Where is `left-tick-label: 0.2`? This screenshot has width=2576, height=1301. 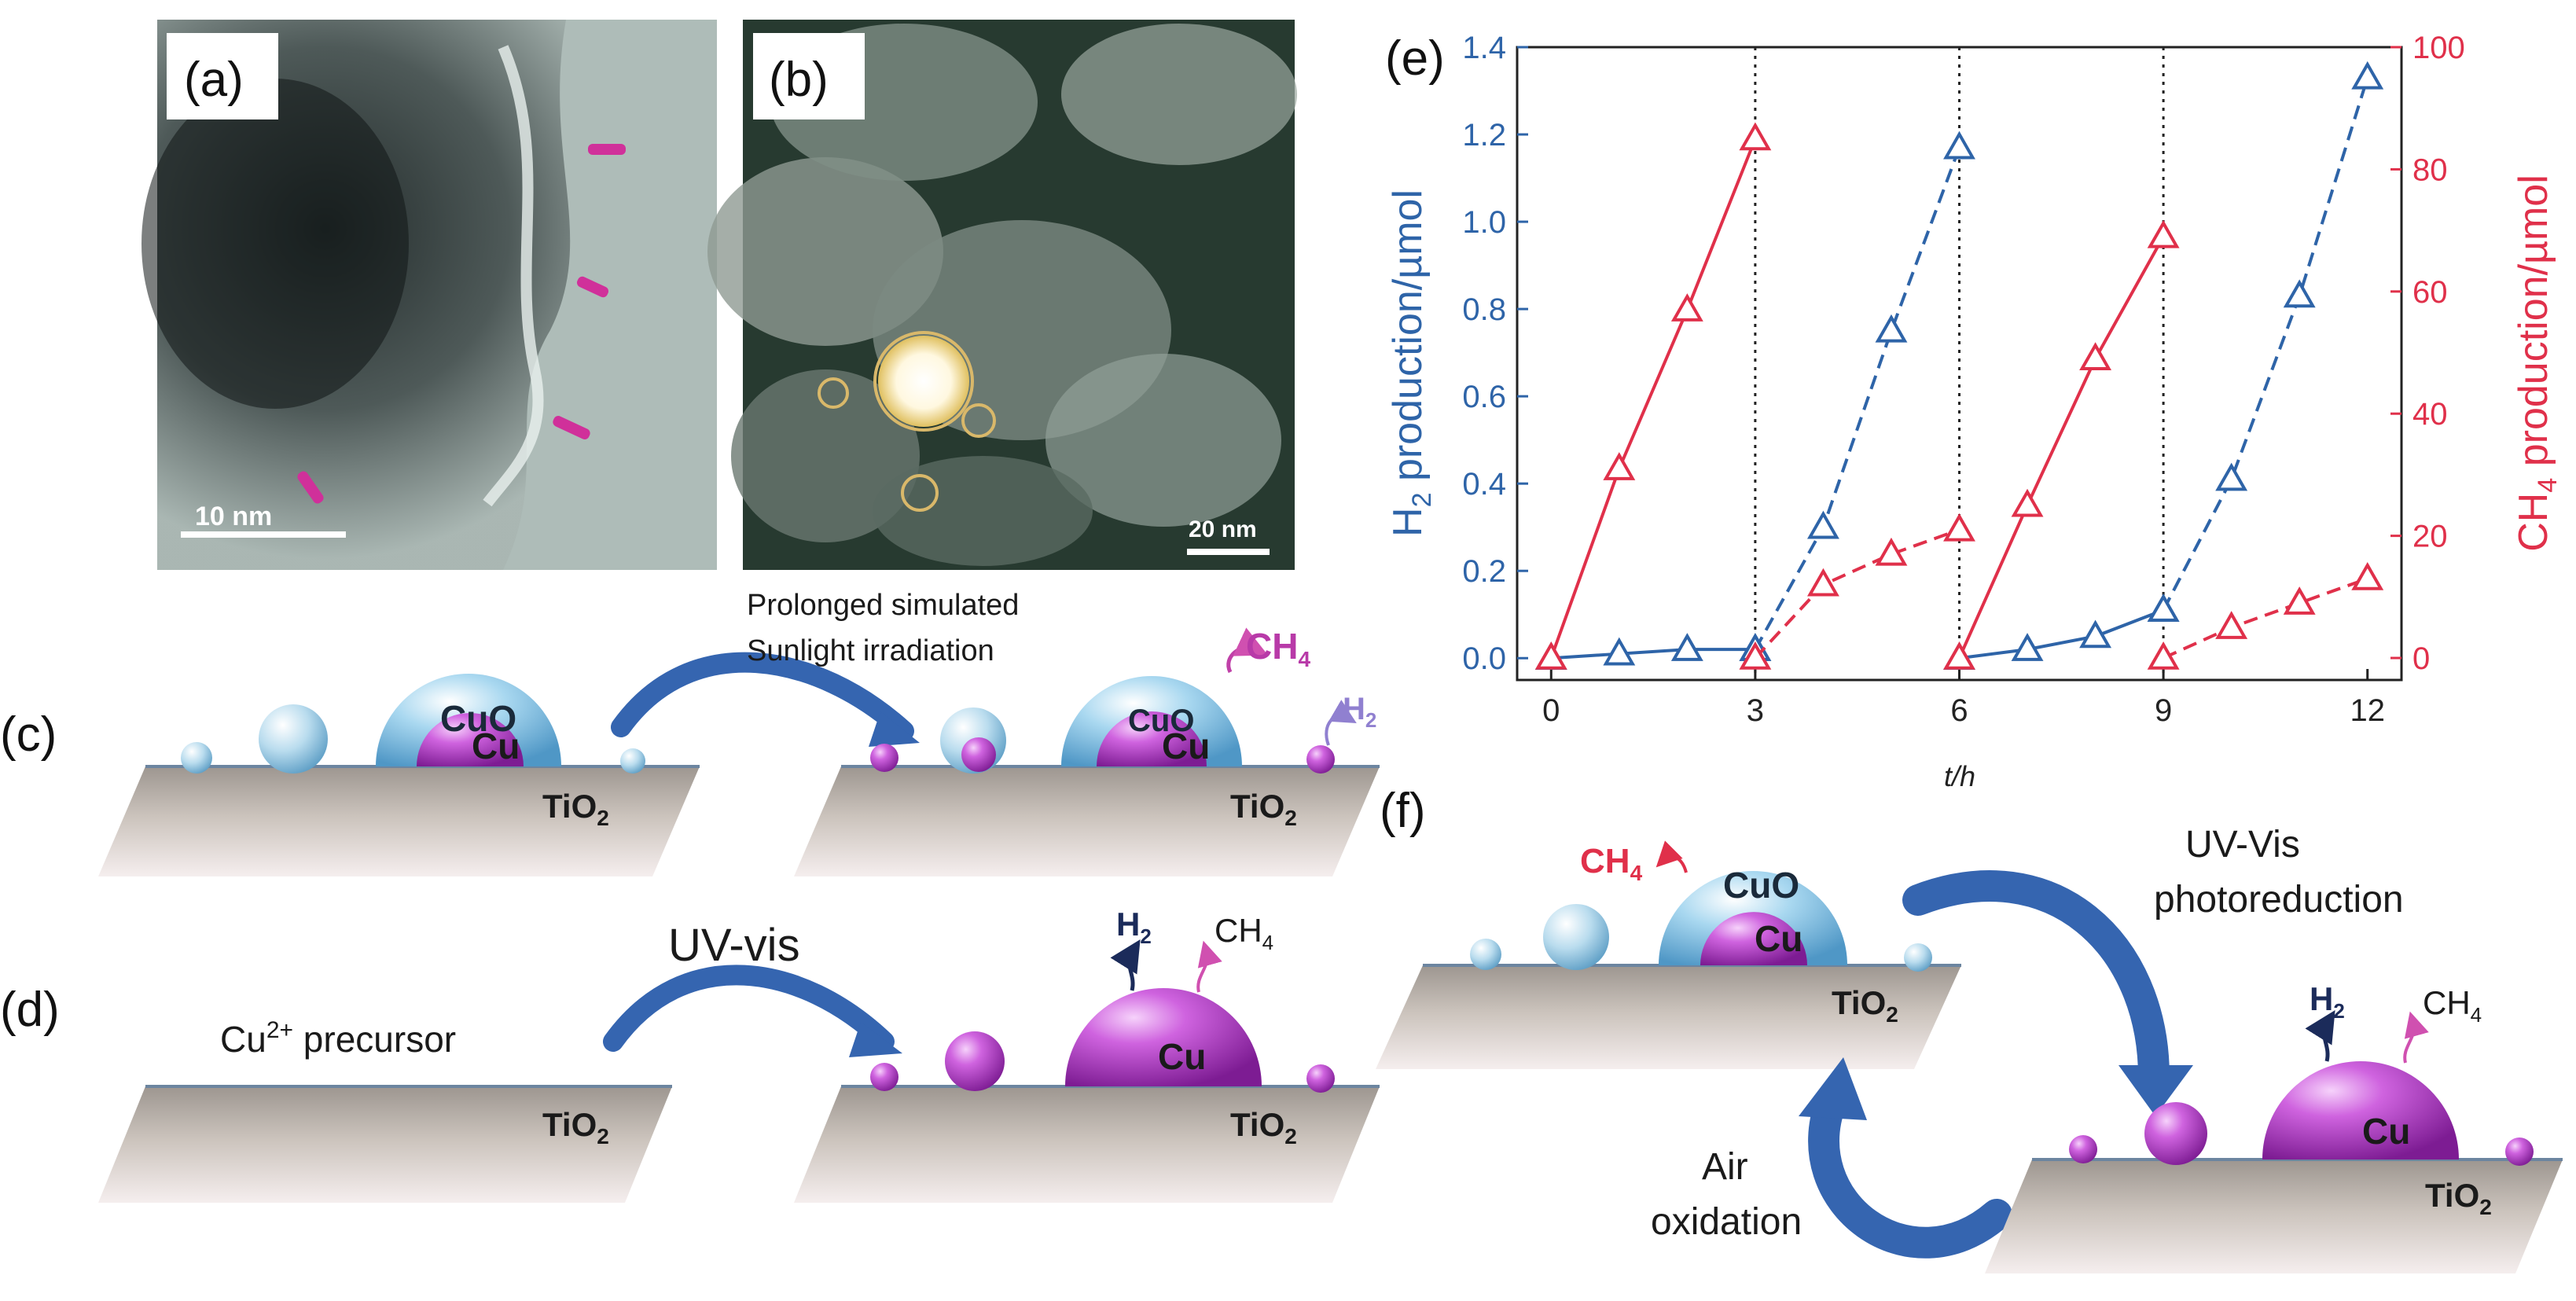 left-tick-label: 0.2 is located at coordinates (1484, 571).